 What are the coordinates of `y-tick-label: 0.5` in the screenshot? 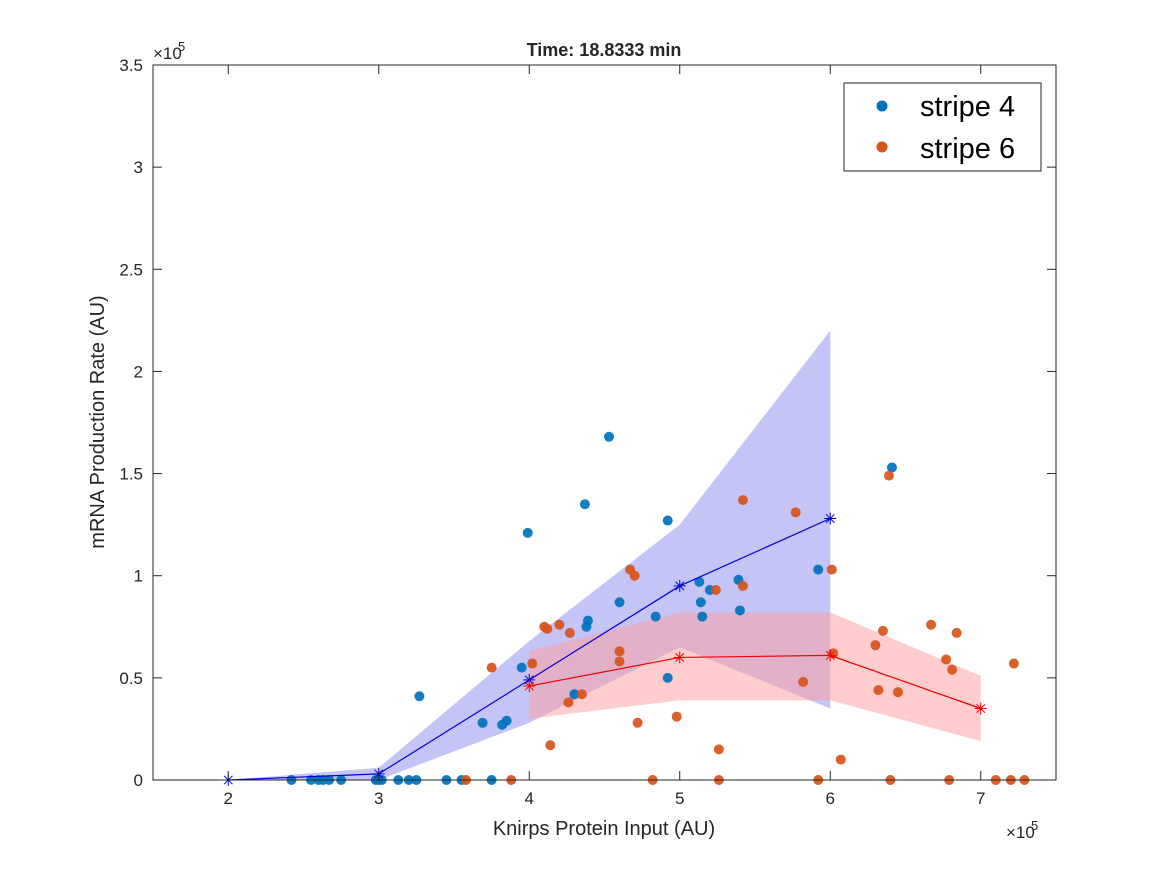 It's located at (131, 678).